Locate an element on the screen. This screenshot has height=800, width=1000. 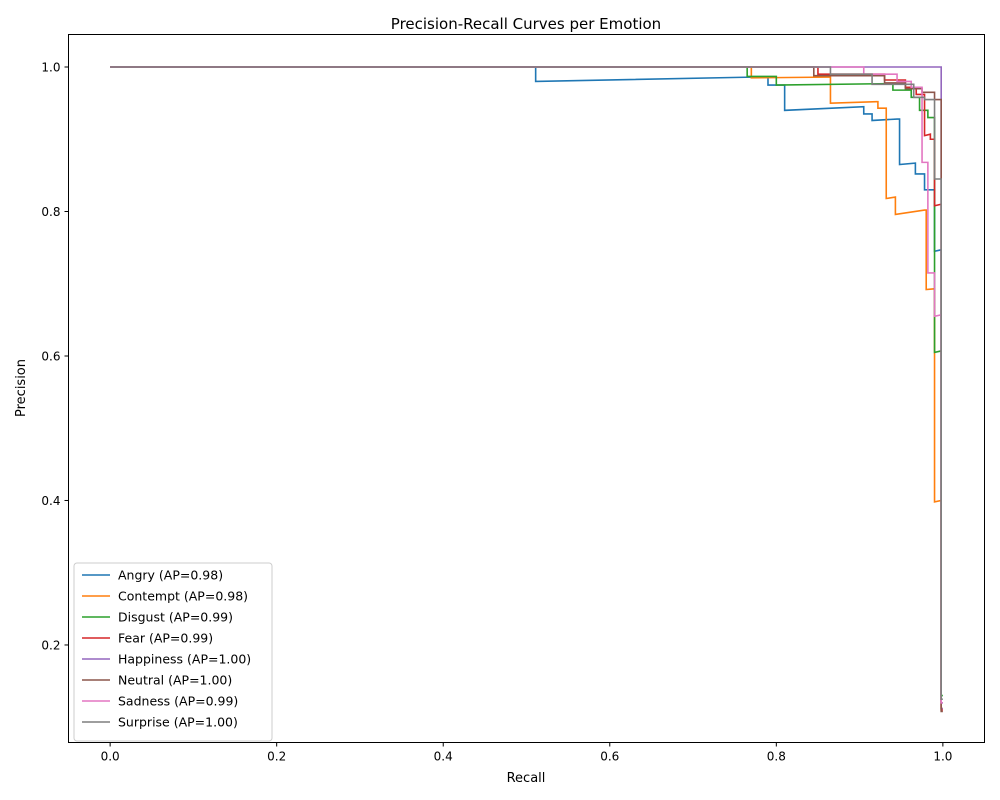
legend-label-2: Disgust (AP=0.99) is located at coordinates (175, 617).